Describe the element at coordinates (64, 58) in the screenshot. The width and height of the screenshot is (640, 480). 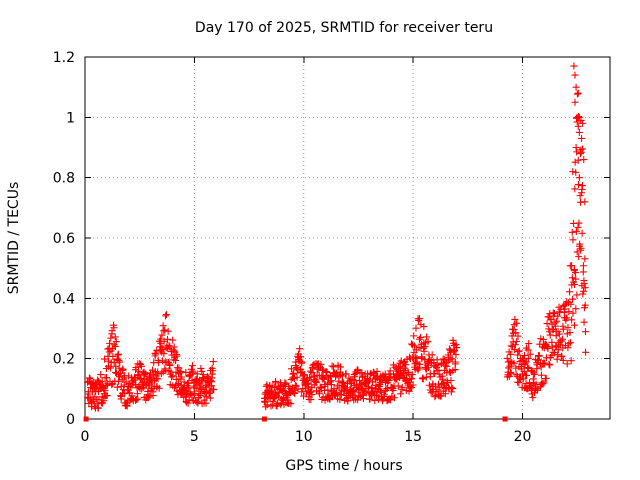
I see `y-tick-label: 1.2` at that location.